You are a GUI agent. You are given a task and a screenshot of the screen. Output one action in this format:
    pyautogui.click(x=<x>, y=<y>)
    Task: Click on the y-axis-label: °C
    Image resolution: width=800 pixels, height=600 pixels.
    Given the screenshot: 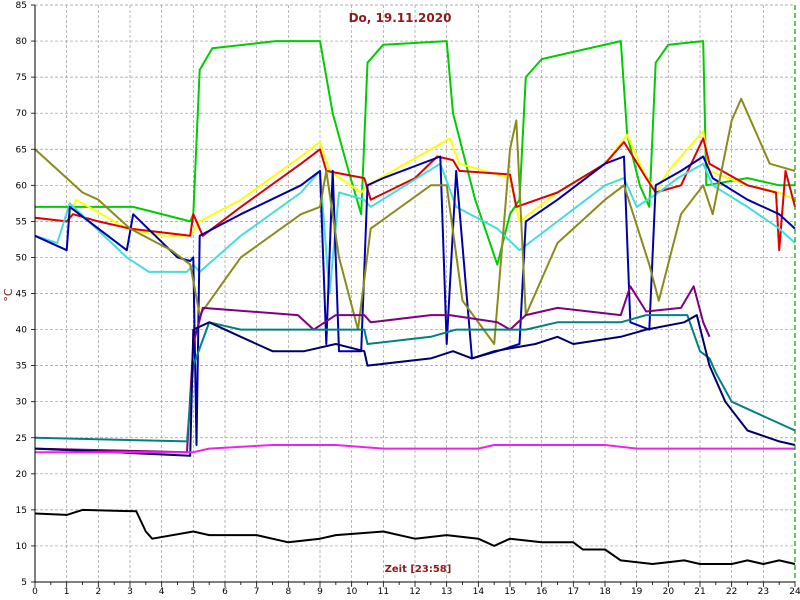 What is the action you would take?
    pyautogui.click(x=8, y=295)
    